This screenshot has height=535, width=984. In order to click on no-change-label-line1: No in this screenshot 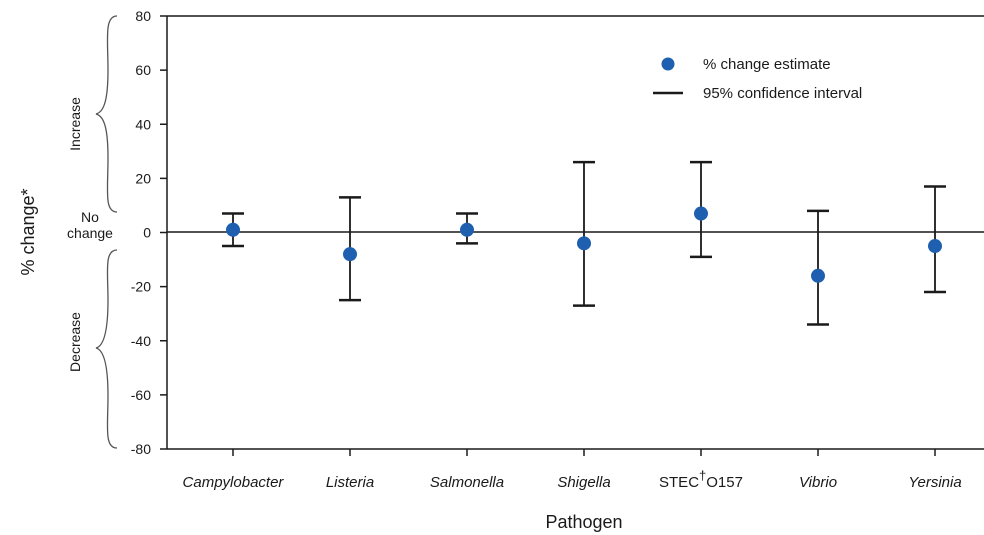, I will do `click(90, 217)`.